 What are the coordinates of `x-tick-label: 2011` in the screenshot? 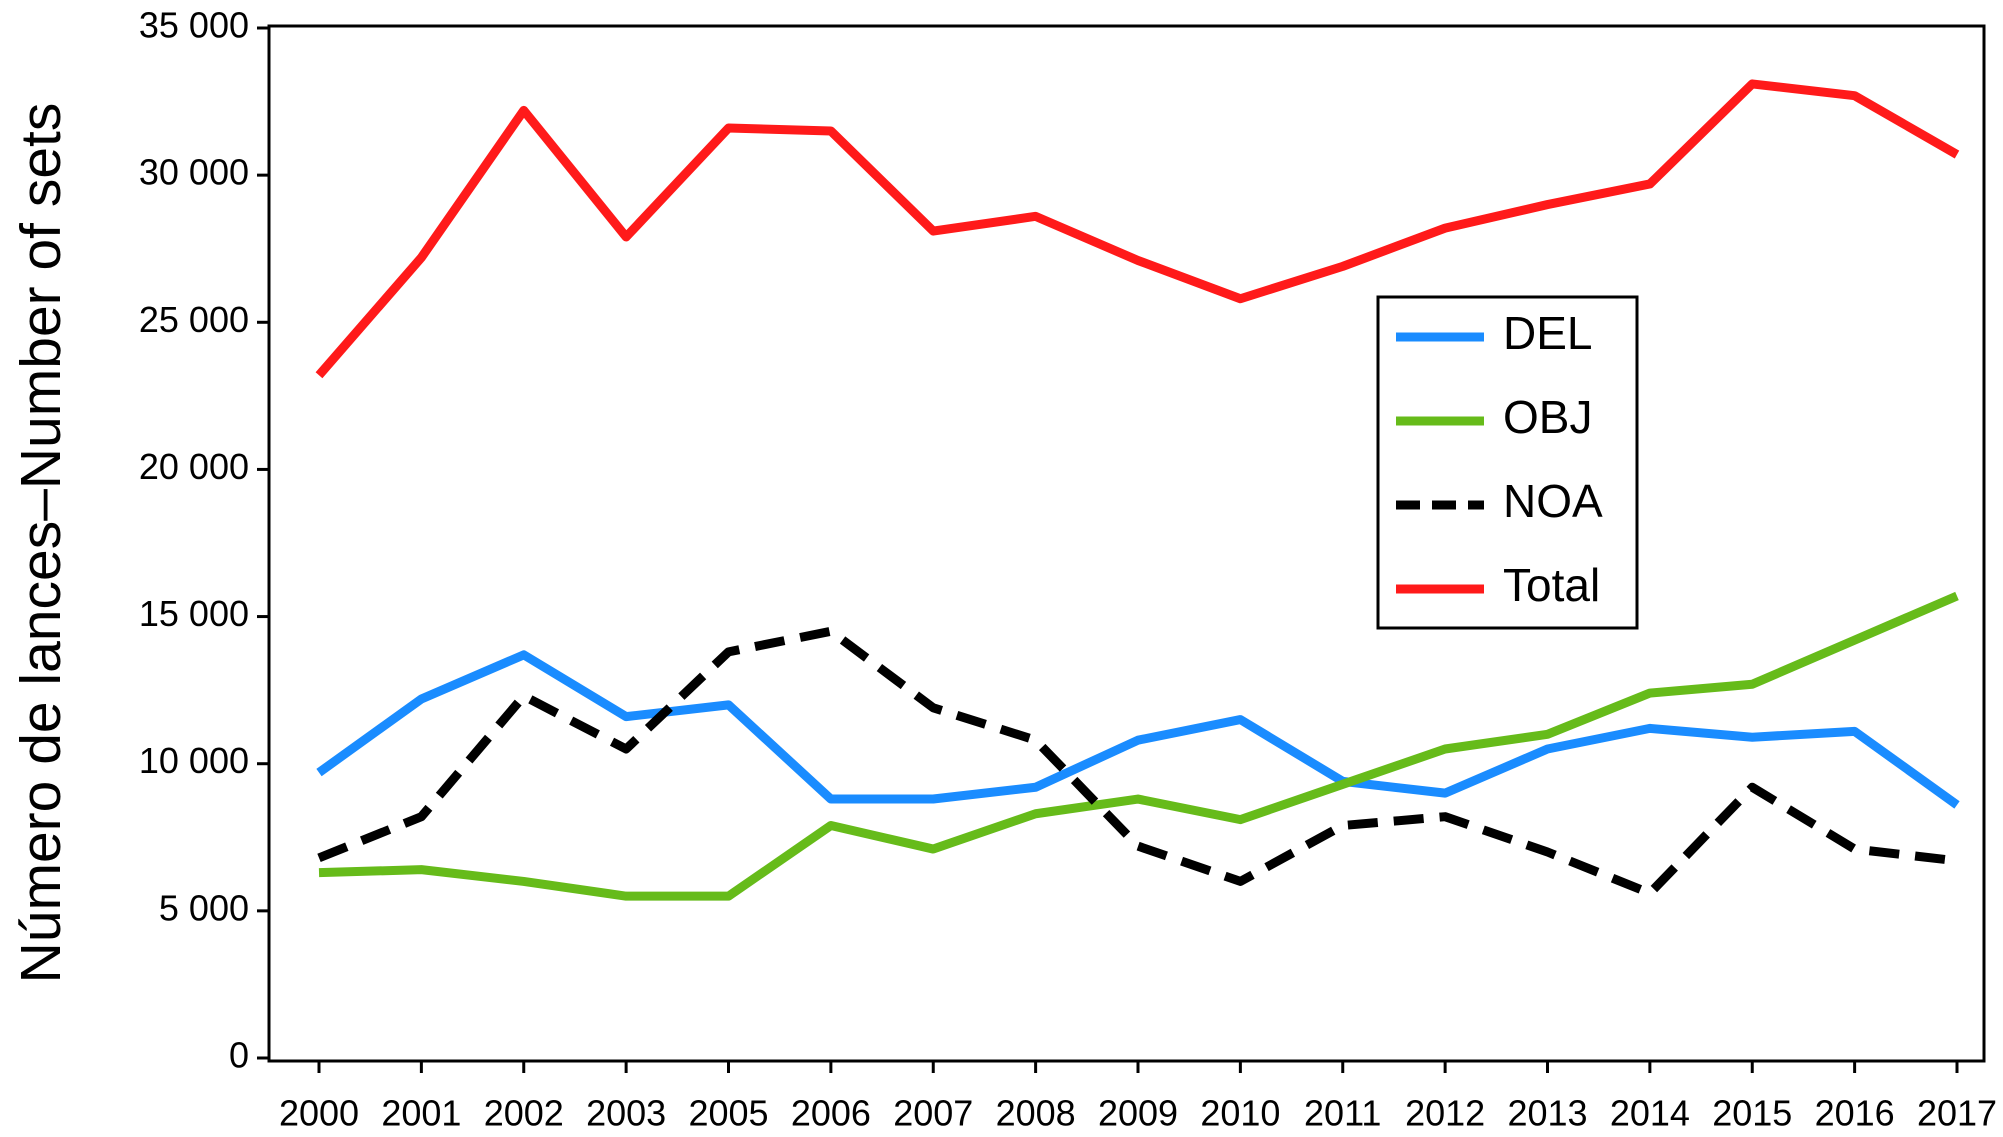 It's located at (1342, 1113).